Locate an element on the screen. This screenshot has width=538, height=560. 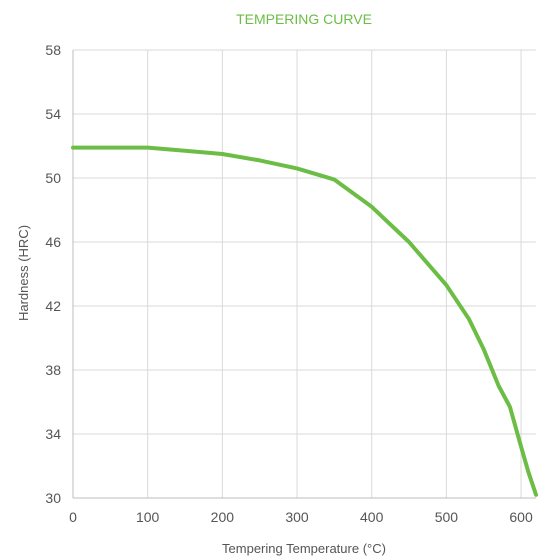
y-tick-label: 50 is located at coordinates (53, 178).